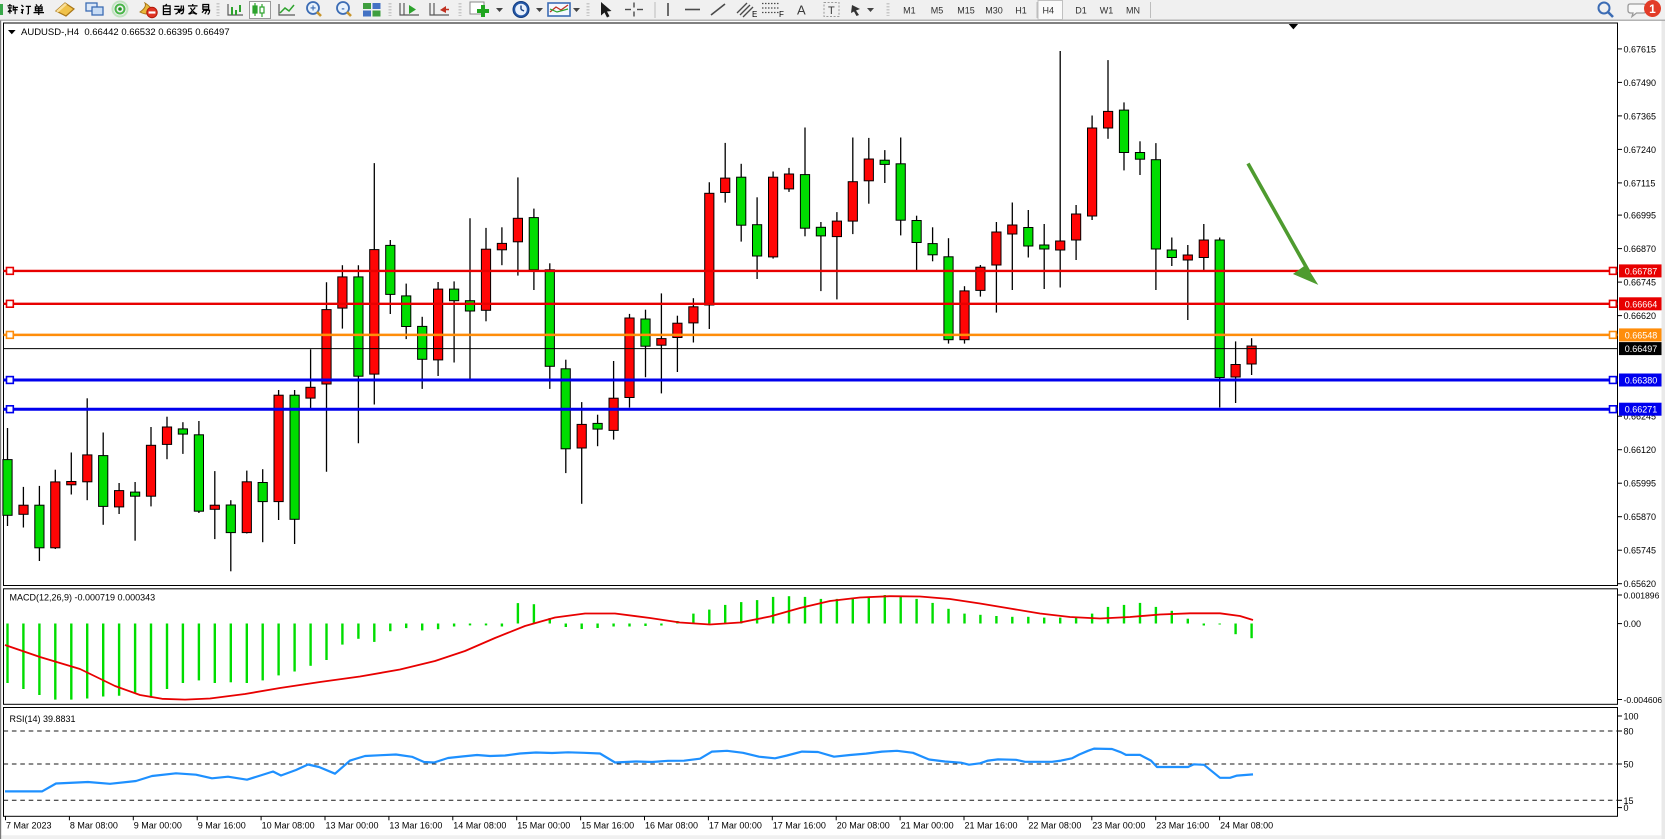 The image size is (1665, 839). I want to click on svg-text: 80, so click(1629, 732).